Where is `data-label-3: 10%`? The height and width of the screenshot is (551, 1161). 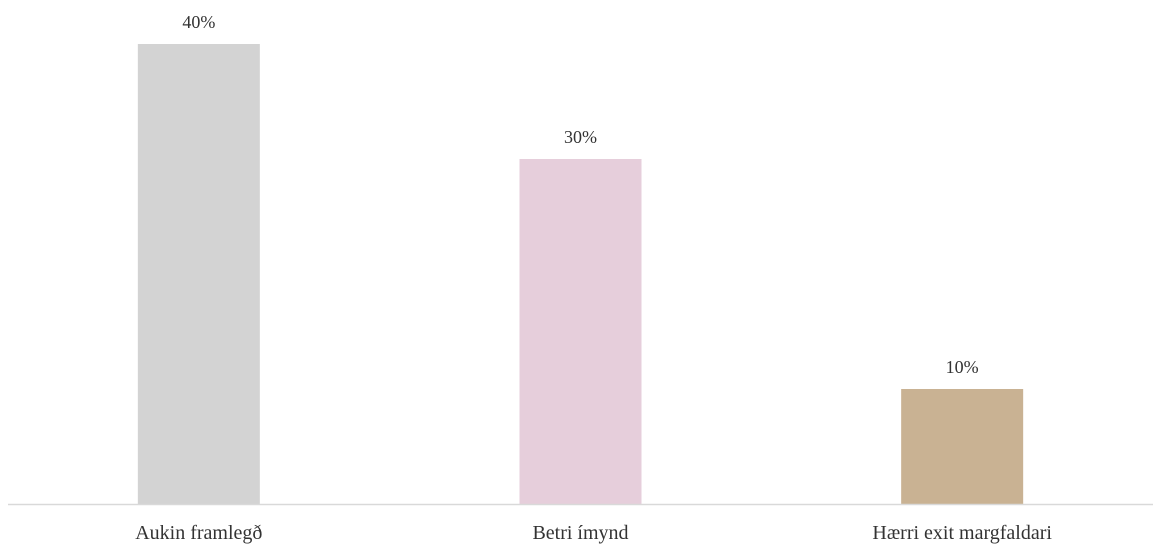
data-label-3: 10% is located at coordinates (962, 367).